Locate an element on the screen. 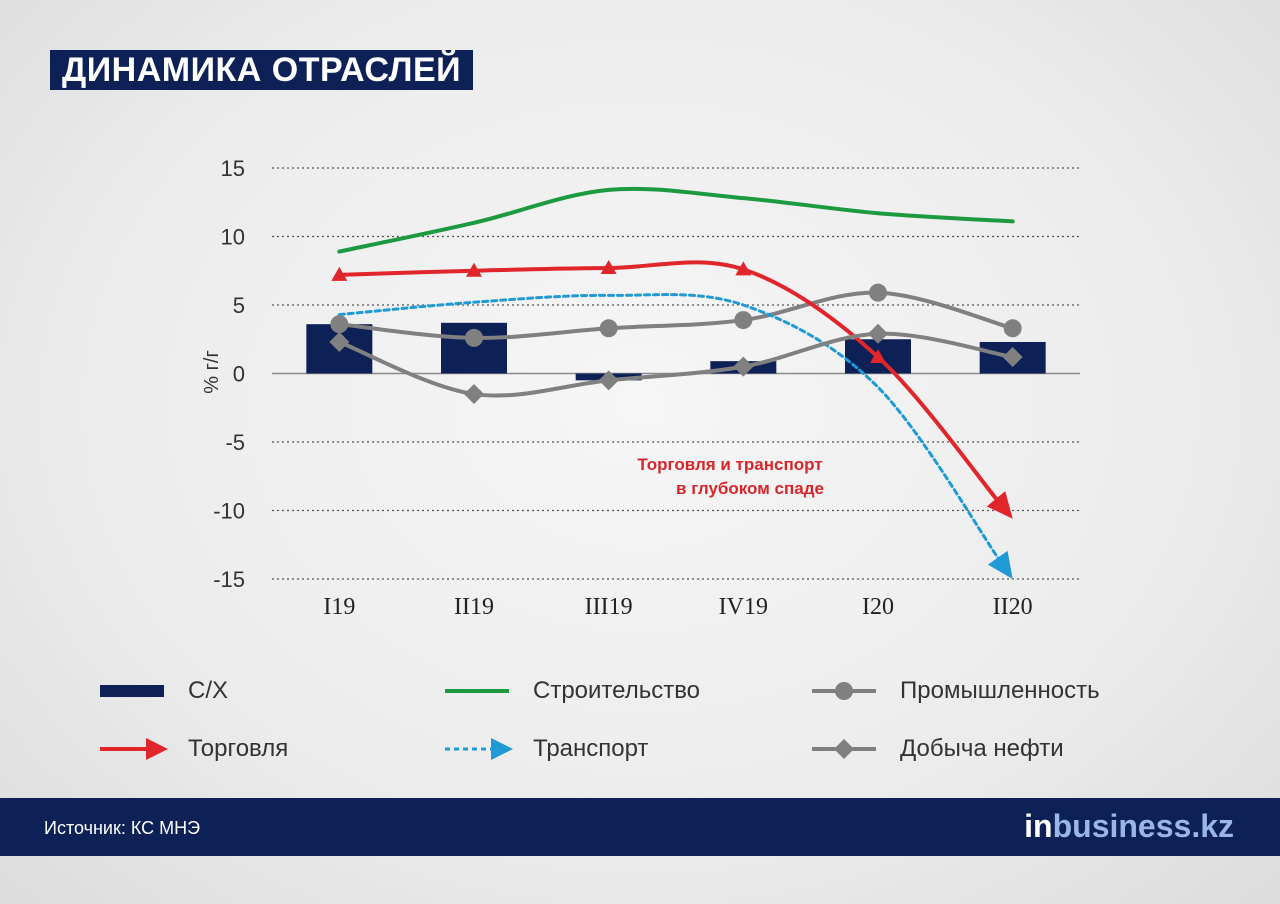  x-tick-label: II19 is located at coordinates (474, 607).